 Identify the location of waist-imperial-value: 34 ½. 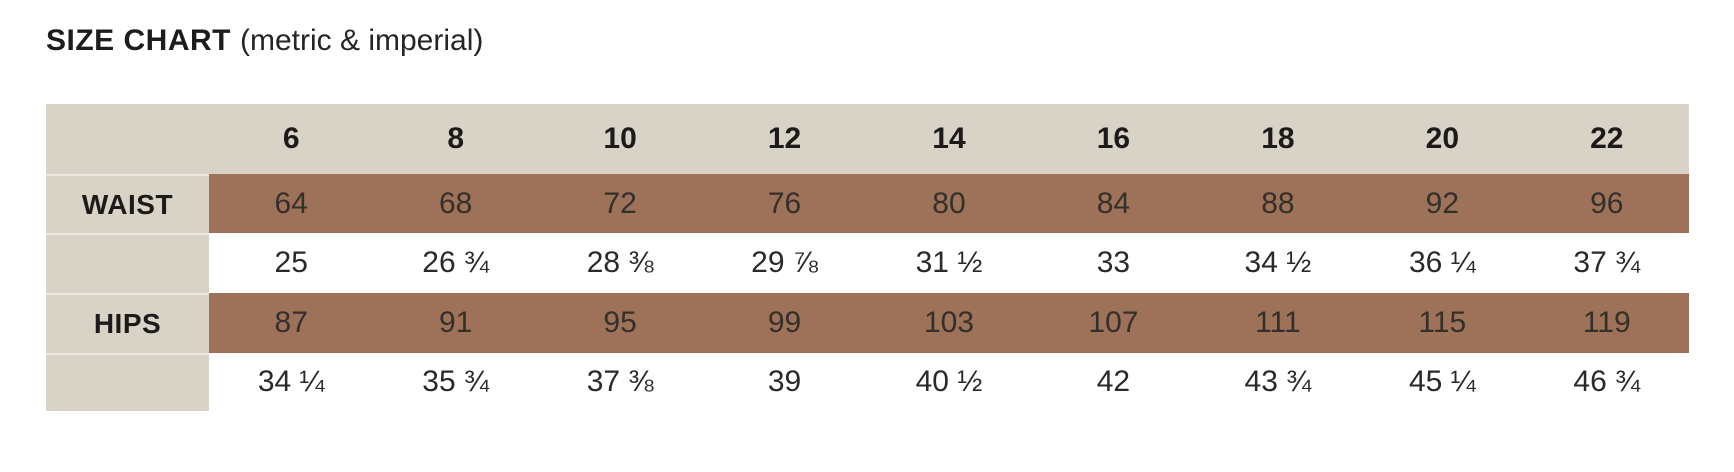
(1278, 263).